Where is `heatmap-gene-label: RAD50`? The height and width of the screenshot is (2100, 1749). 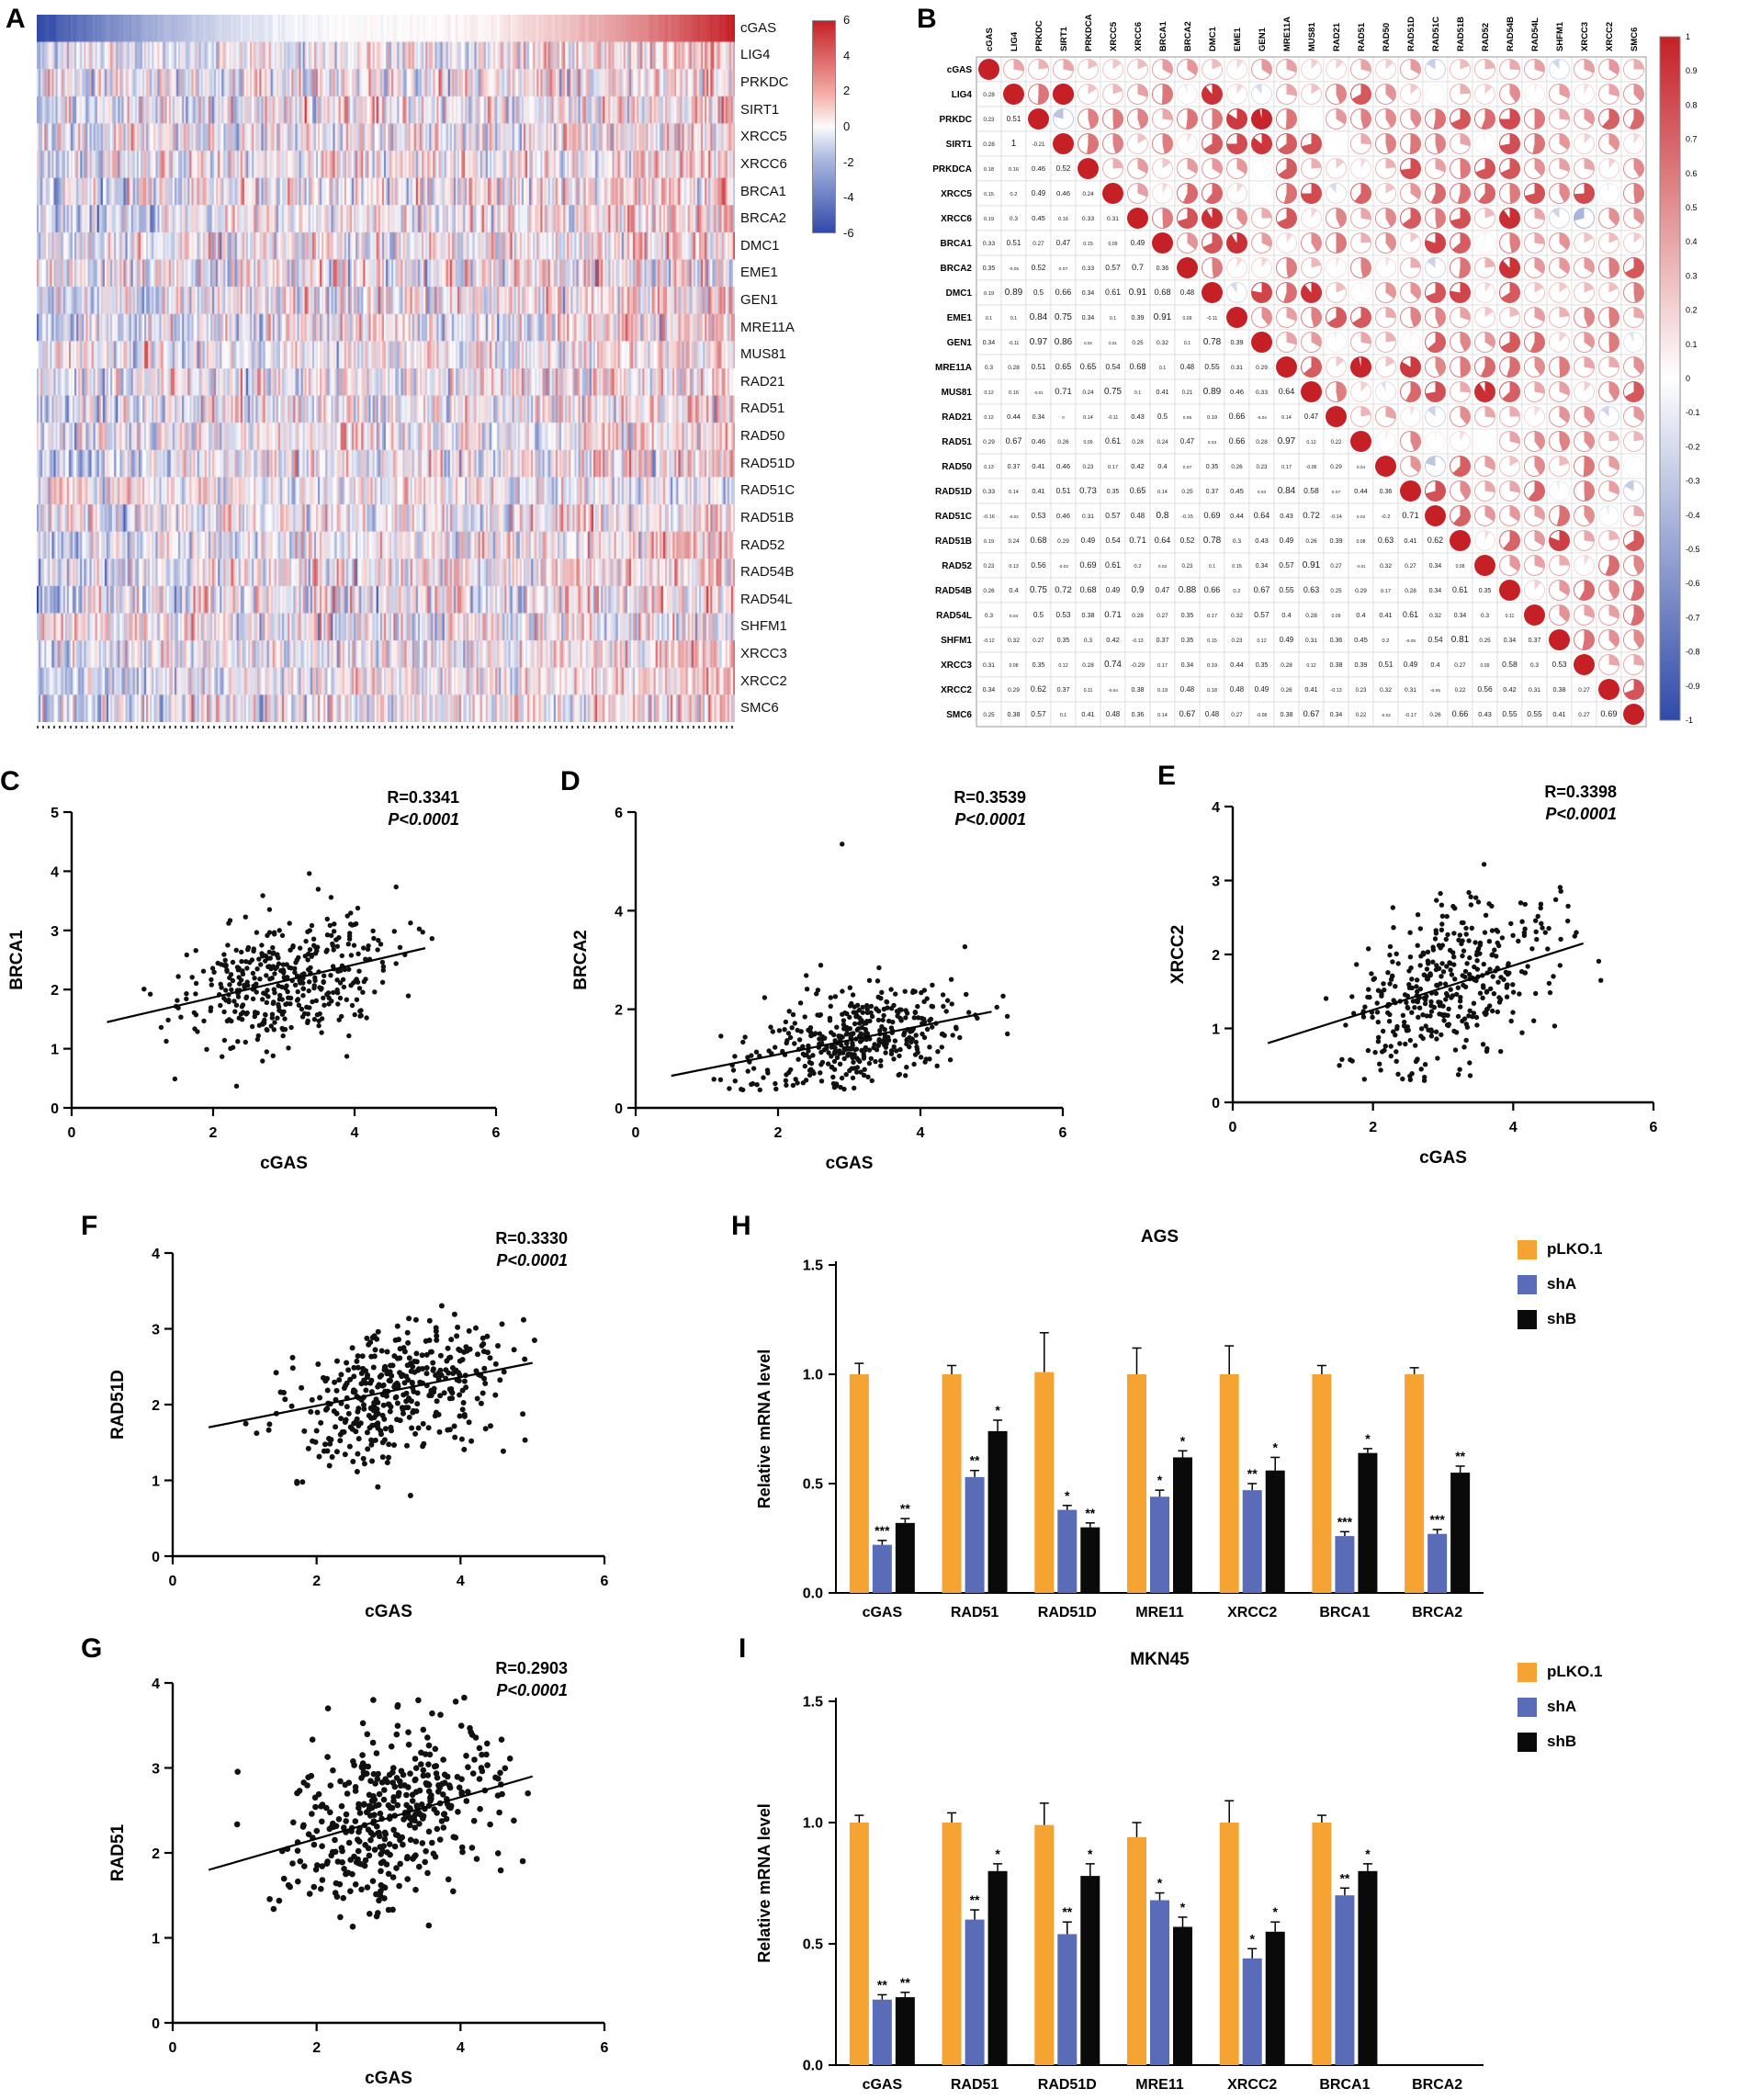
heatmap-gene-label: RAD50 is located at coordinates (762, 436).